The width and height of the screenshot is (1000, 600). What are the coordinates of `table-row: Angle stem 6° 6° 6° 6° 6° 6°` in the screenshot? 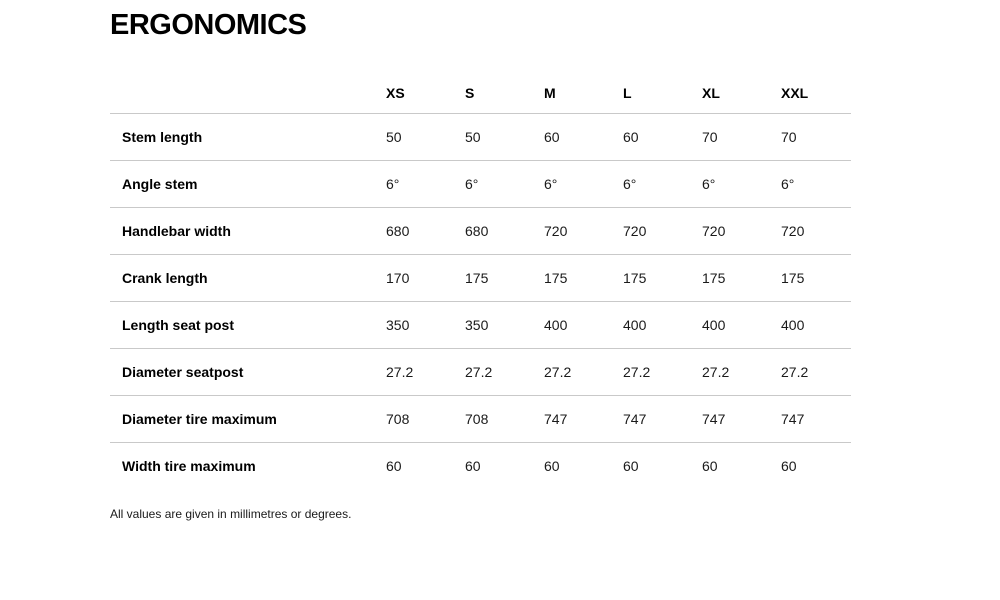 It's located at (480, 183).